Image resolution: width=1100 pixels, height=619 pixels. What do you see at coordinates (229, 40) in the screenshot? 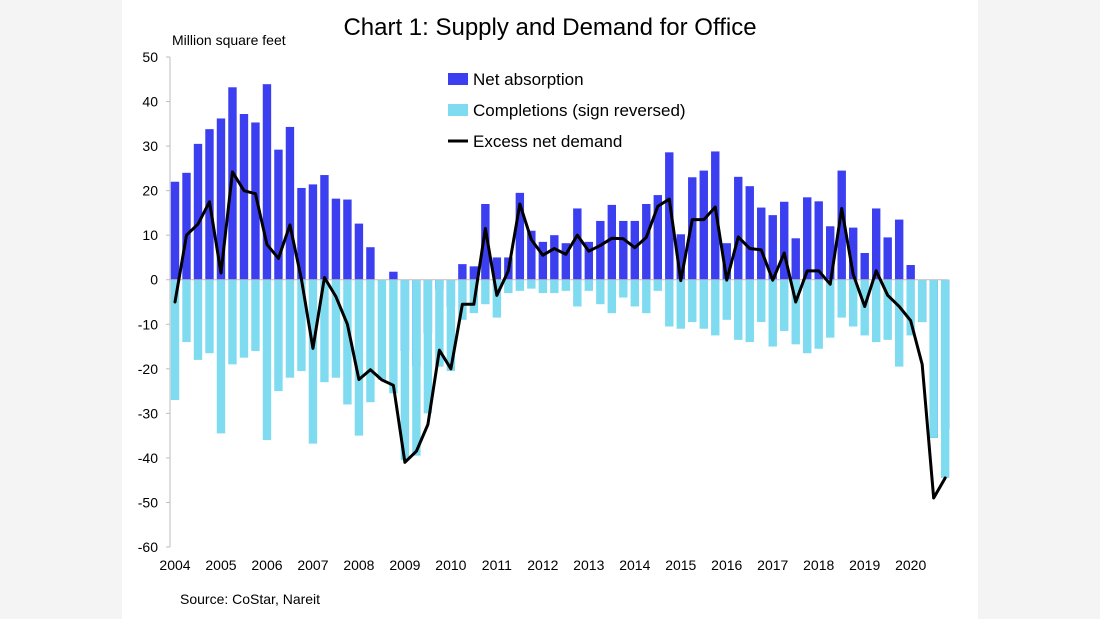
I see `y-unit-label: Million square feet` at bounding box center [229, 40].